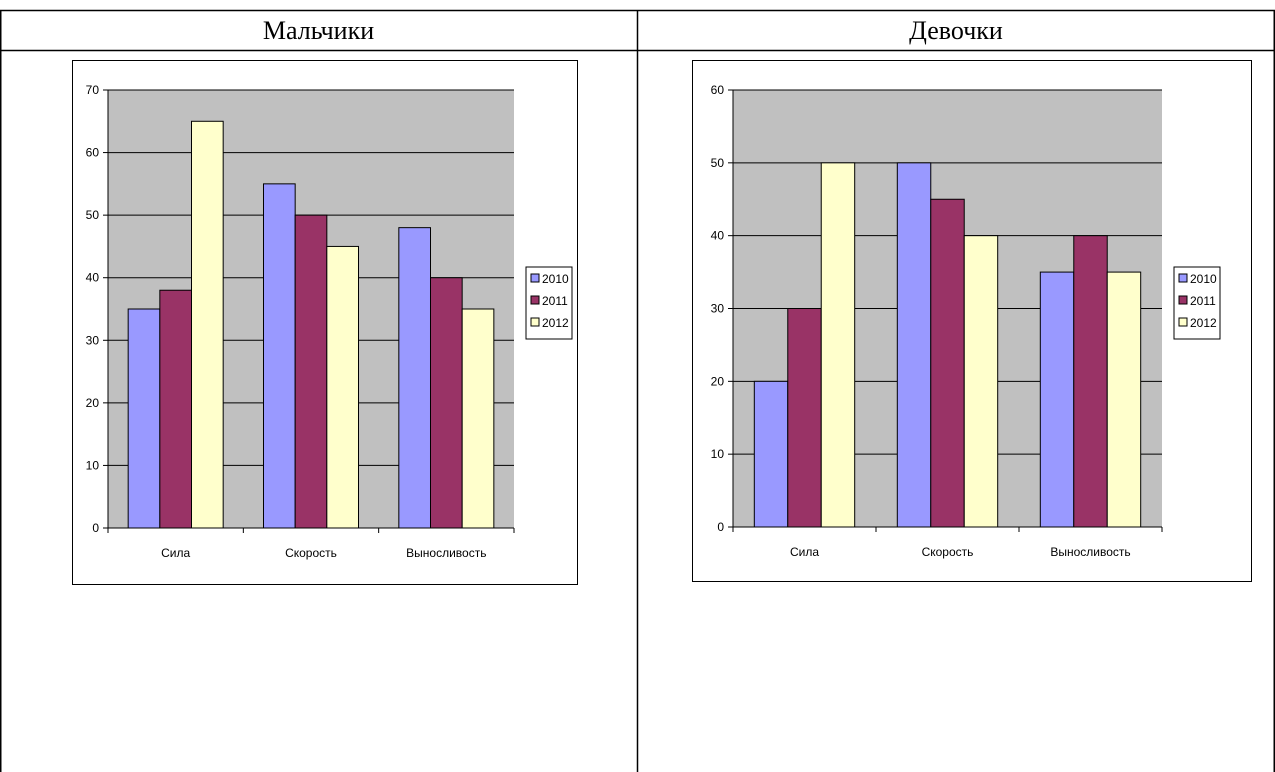 The image size is (1275, 772). What do you see at coordinates (1203, 301) in the screenshot?
I see `girls-legend-label-2011: 2011` at bounding box center [1203, 301].